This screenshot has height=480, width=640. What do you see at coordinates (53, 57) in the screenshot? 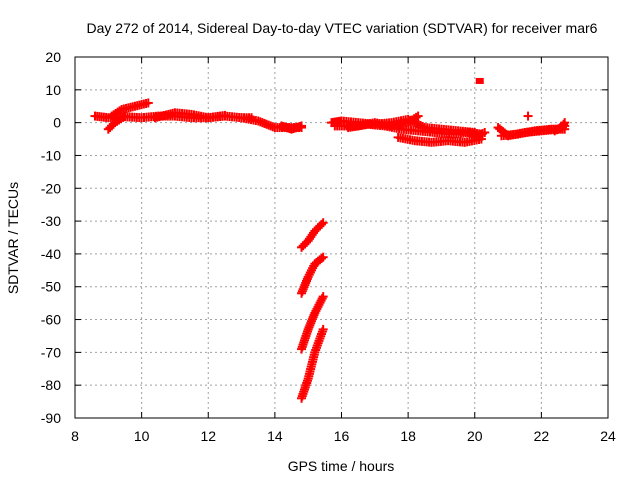
I see `y-tick-label: 20` at bounding box center [53, 57].